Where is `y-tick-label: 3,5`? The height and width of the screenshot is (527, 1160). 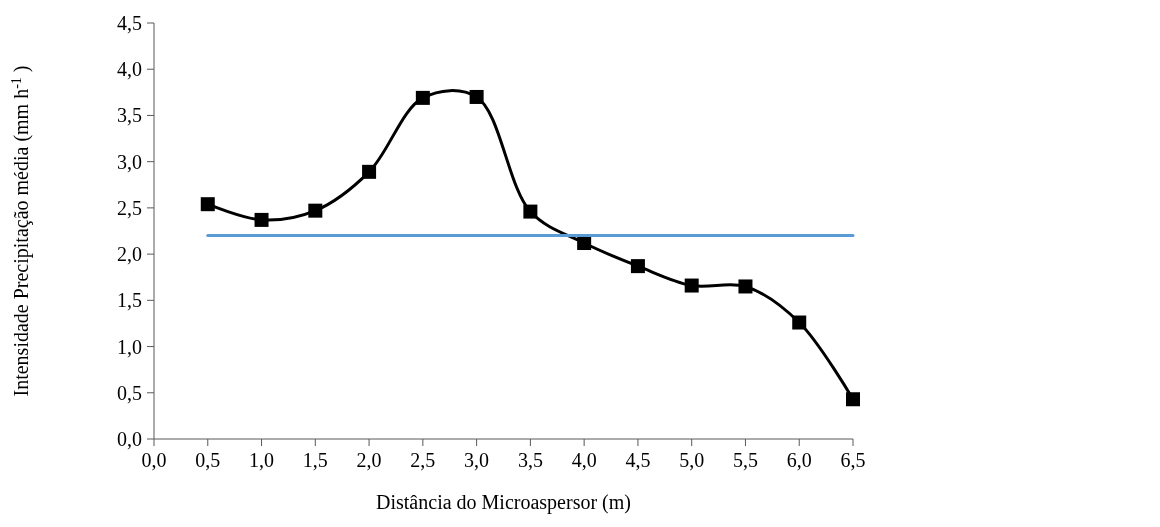 y-tick-label: 3,5 is located at coordinates (129, 115).